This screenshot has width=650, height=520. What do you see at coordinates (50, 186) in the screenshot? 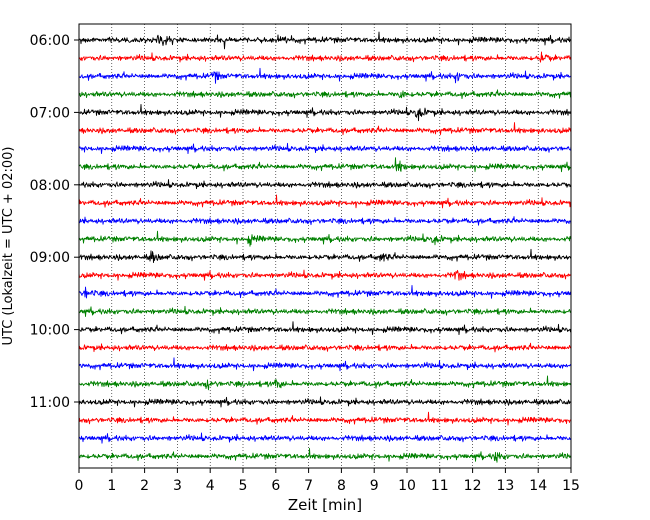
I see `y-tick-label-0800: 08:00` at bounding box center [50, 186].